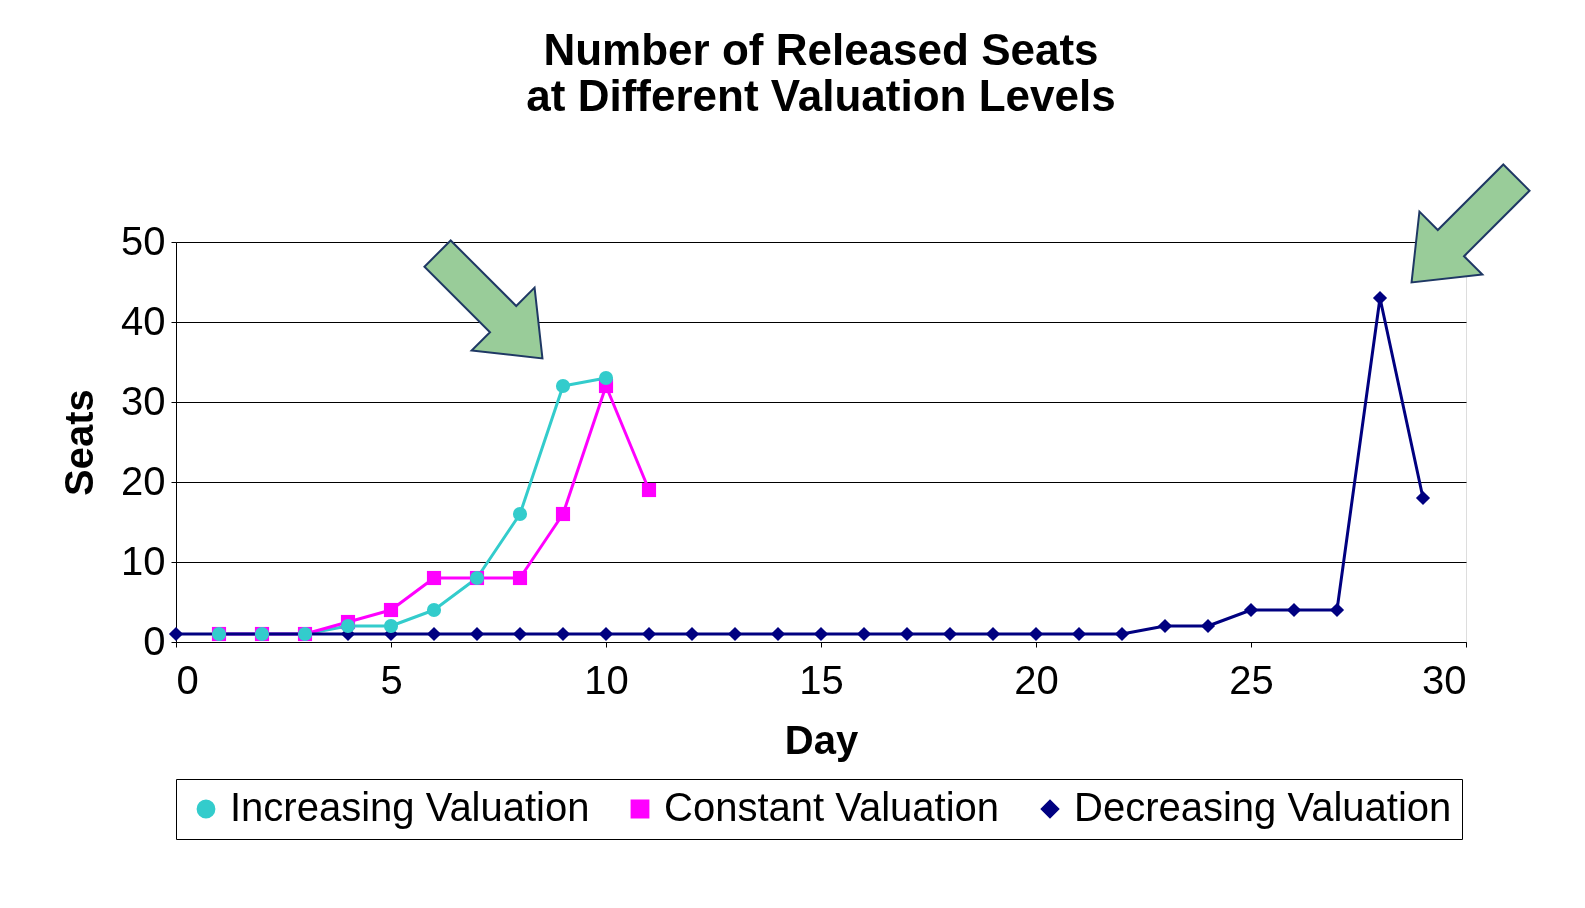 The image size is (1585, 908). Describe the element at coordinates (832, 807) in the screenshot. I see `legend-label: Constant Valuation` at that location.